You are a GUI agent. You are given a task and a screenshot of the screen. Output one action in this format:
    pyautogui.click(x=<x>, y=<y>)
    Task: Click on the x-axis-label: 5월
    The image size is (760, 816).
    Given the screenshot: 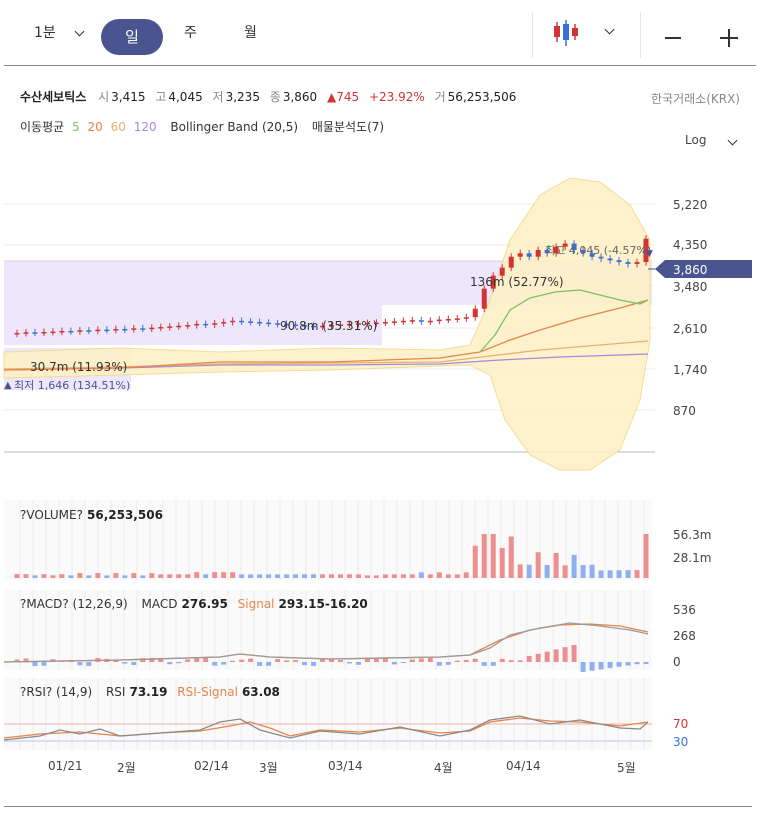 What is the action you would take?
    pyautogui.click(x=626, y=768)
    